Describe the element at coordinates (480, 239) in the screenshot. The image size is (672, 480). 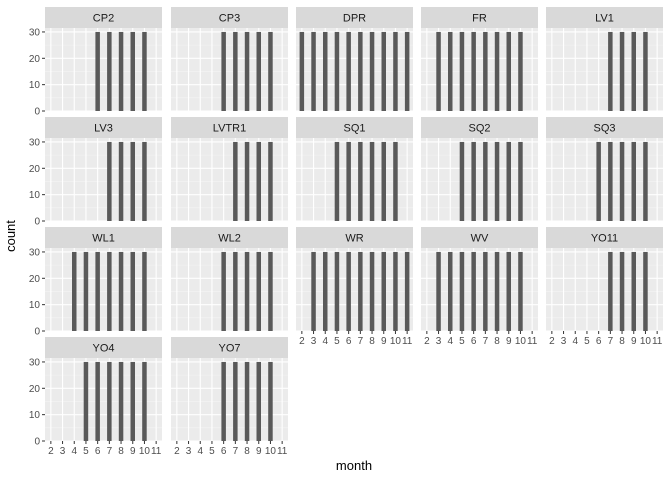
I see `facet-strip-label: WV` at that location.